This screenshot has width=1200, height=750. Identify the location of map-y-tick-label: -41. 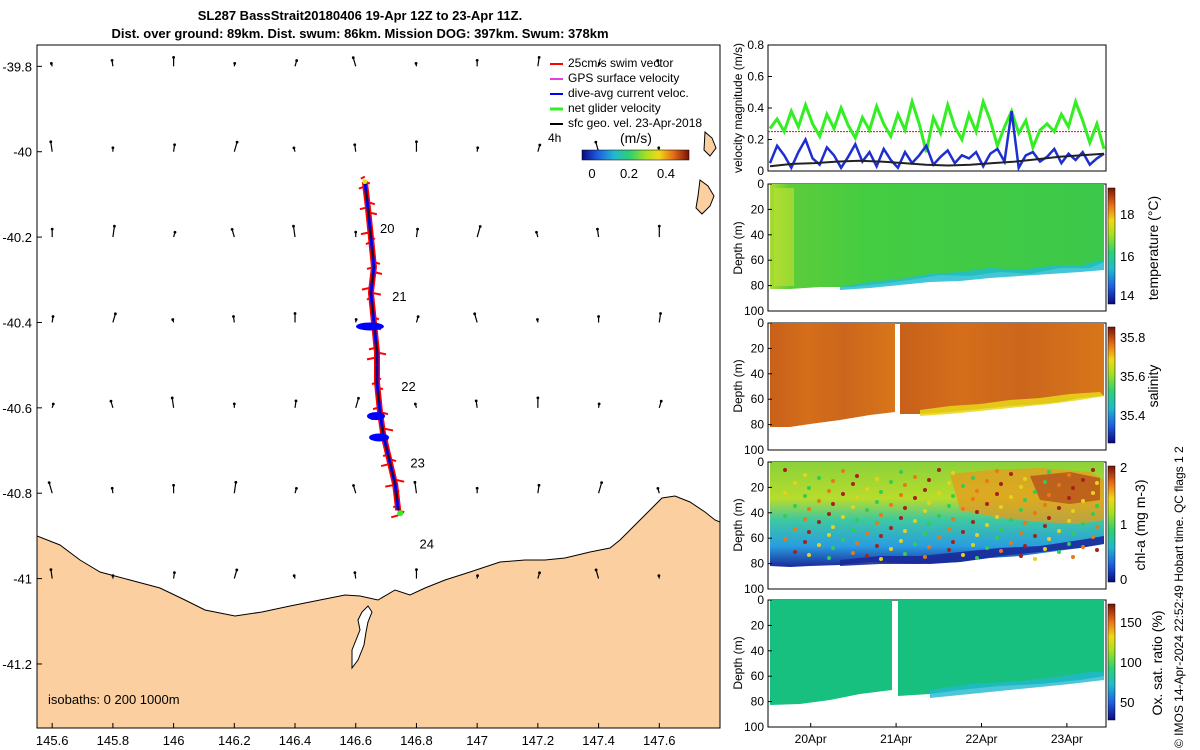
(22, 579).